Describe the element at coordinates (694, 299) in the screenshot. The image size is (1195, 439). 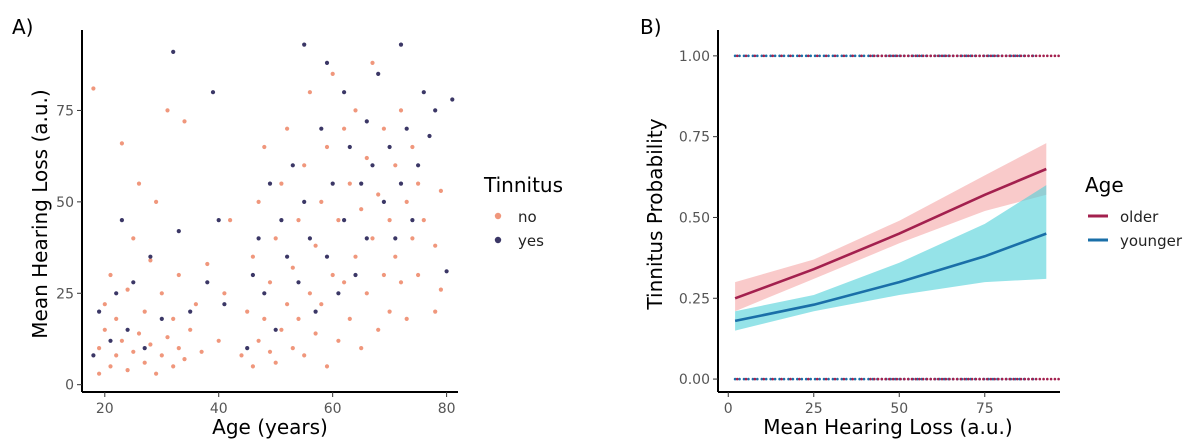
I see `panel-b-y-tick-label: 0.25` at that location.